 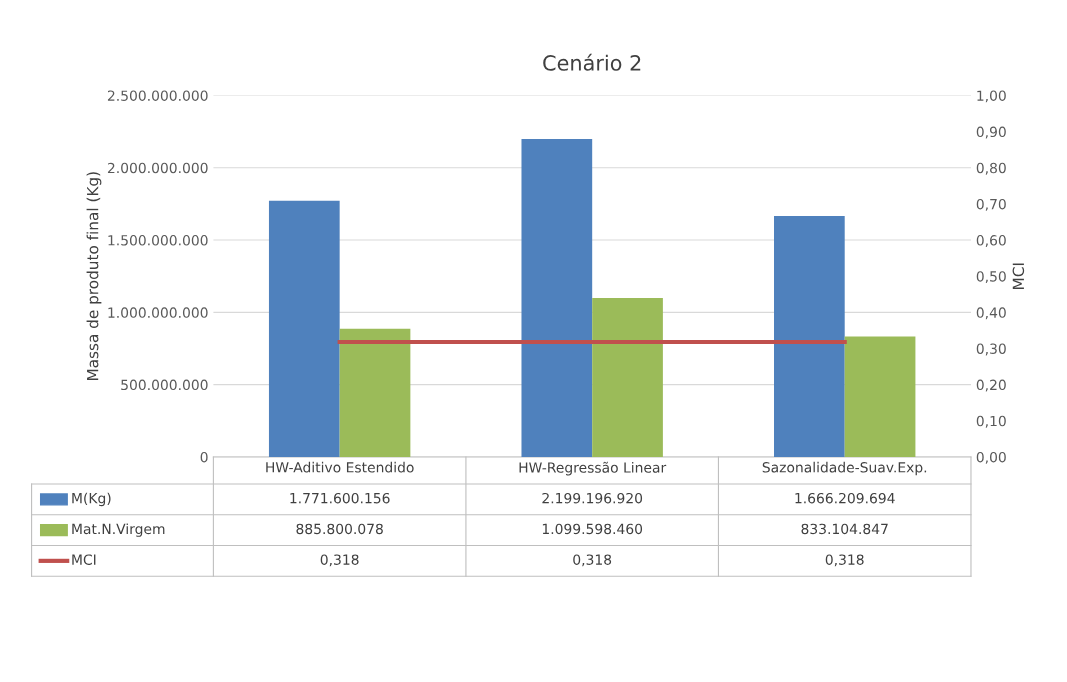 What do you see at coordinates (1018, 276) in the screenshot?
I see `y2-axis-title: MCI` at bounding box center [1018, 276].